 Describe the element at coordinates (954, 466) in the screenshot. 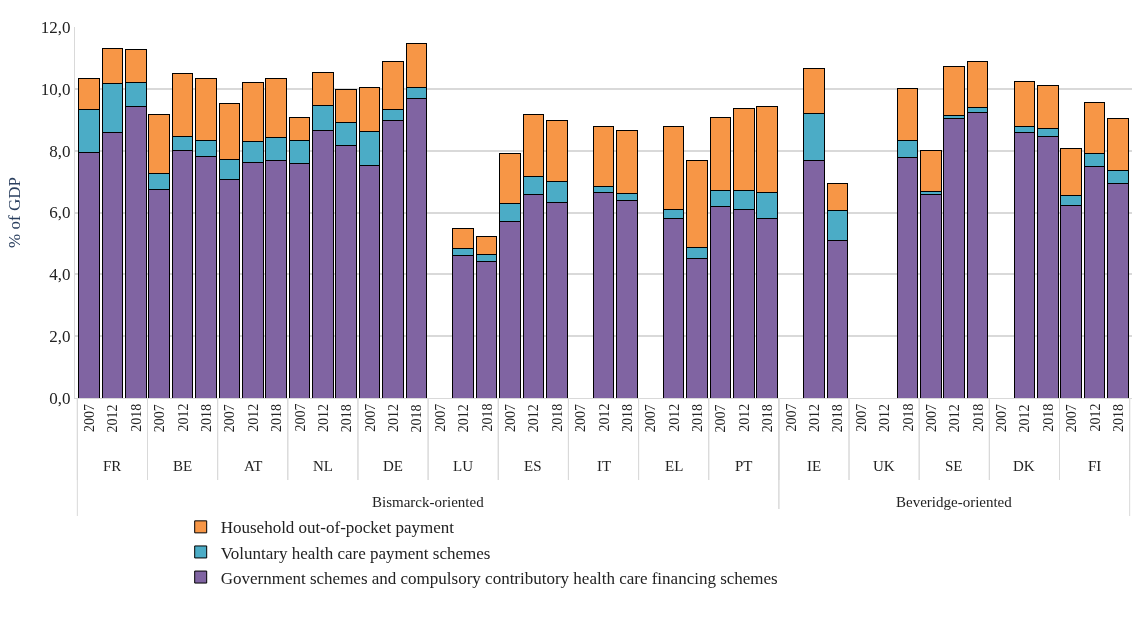

I see `category-label: SE` at that location.